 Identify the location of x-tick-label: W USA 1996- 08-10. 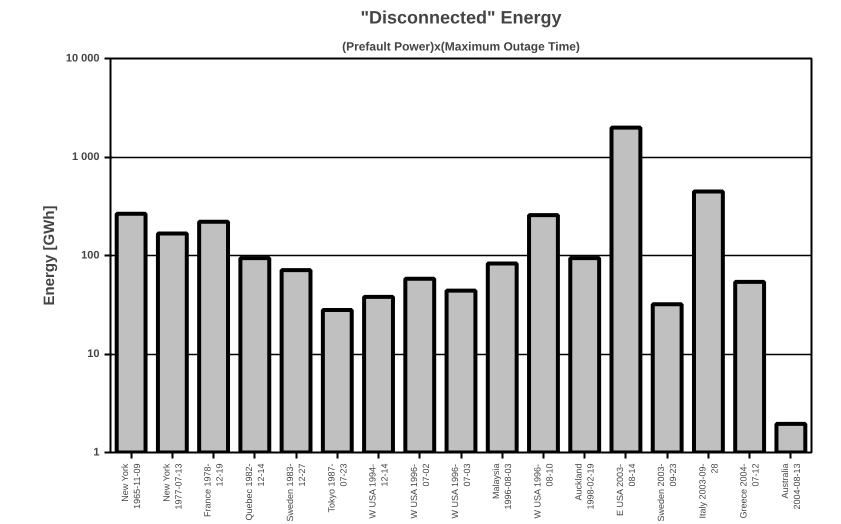
(543, 491).